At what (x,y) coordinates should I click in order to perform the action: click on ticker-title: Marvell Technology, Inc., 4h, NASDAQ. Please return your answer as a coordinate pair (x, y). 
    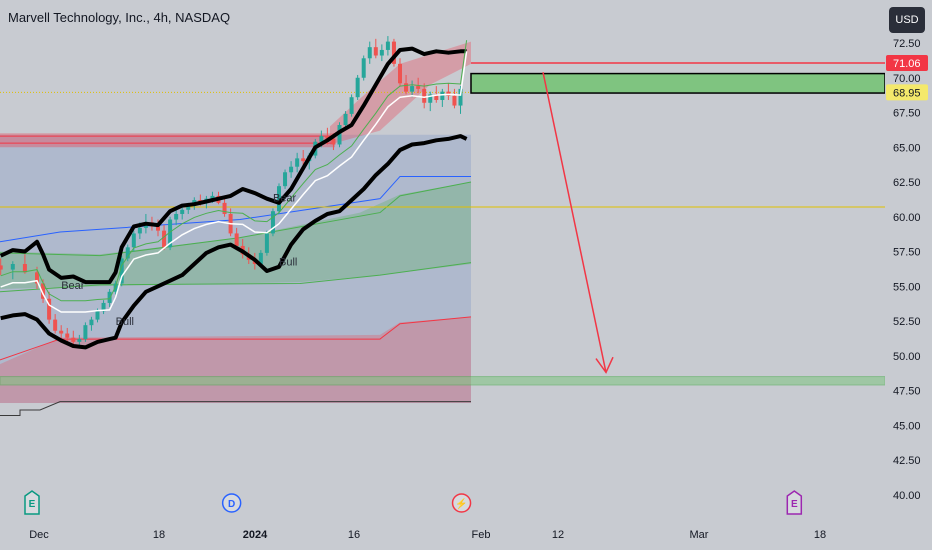
    Looking at the image, I should click on (119, 17).